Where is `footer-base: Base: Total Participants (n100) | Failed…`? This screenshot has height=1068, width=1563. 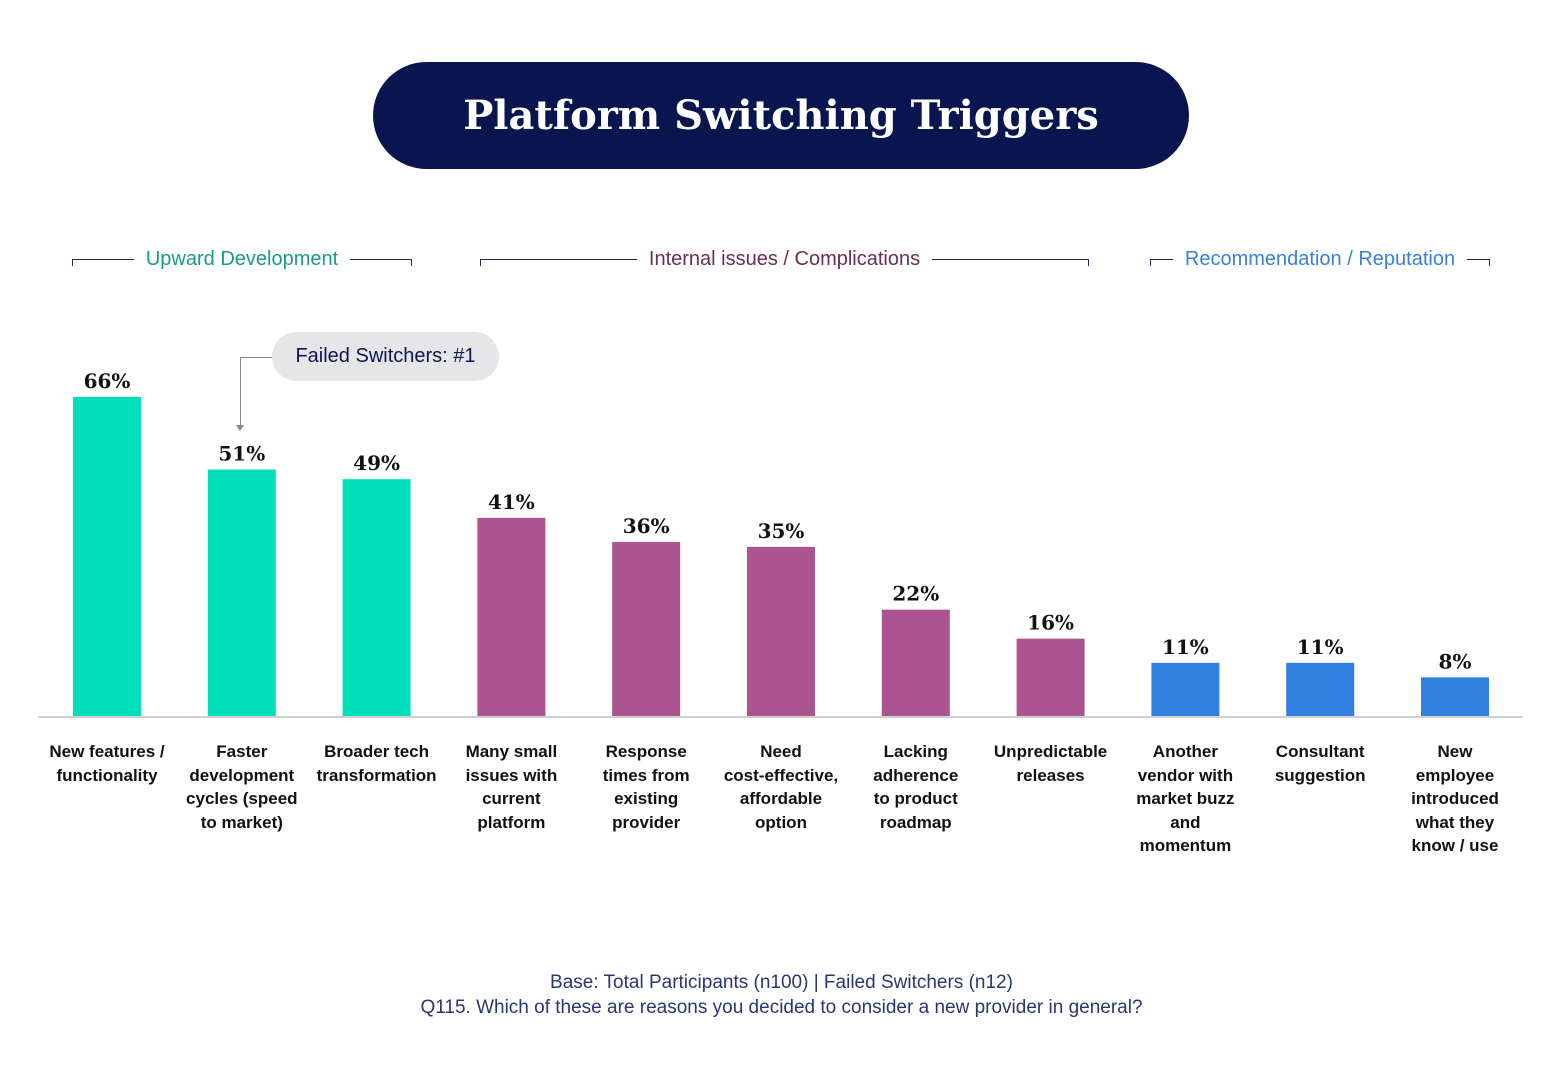
footer-base: Base: Total Participants (n100) | Failed… is located at coordinates (781, 982).